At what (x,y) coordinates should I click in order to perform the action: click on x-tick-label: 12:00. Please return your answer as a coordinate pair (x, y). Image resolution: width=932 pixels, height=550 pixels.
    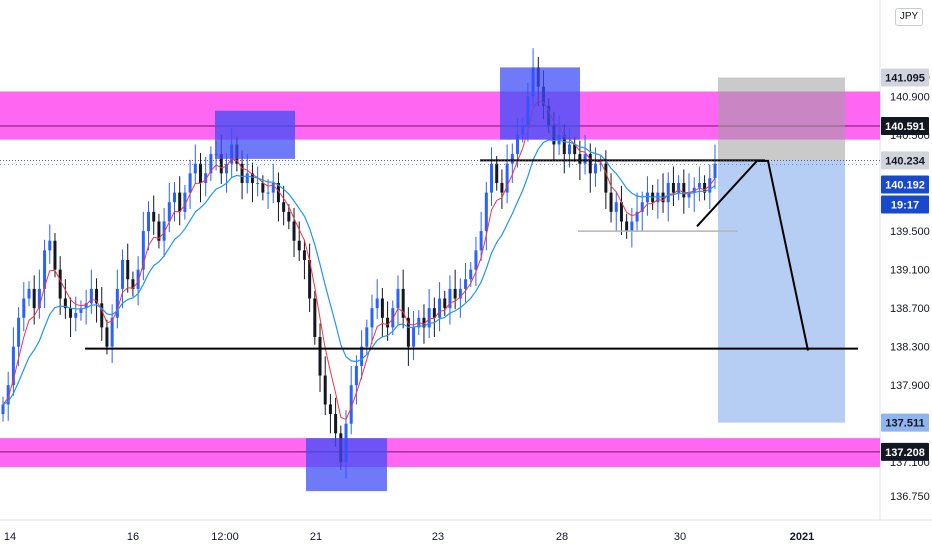
    Looking at the image, I should click on (225, 537).